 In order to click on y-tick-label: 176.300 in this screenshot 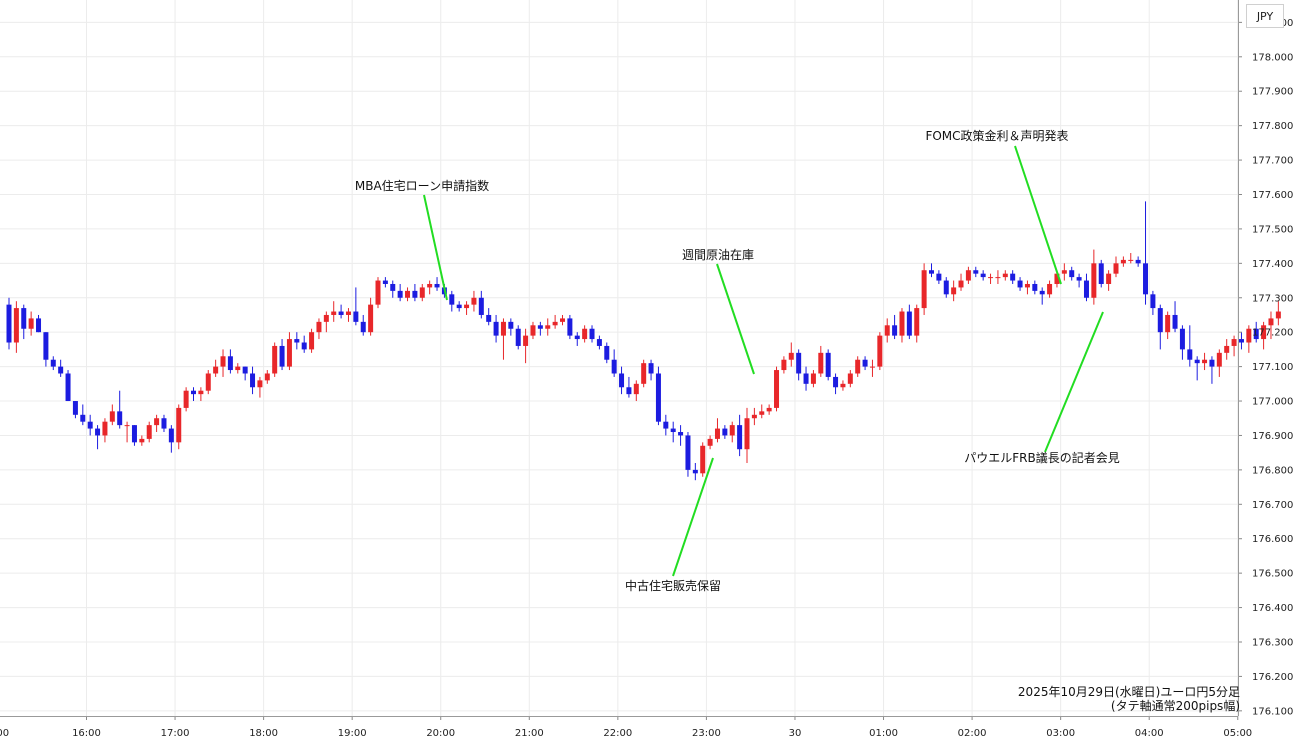, I will do `click(1272, 642)`.